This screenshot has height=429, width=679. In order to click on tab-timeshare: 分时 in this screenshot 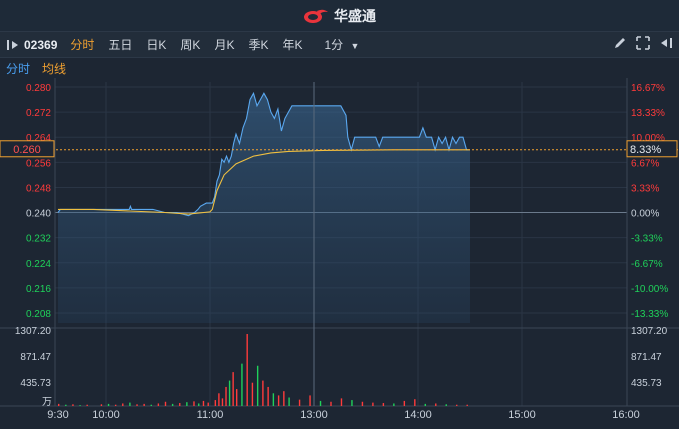, I will do `click(82, 45)`.